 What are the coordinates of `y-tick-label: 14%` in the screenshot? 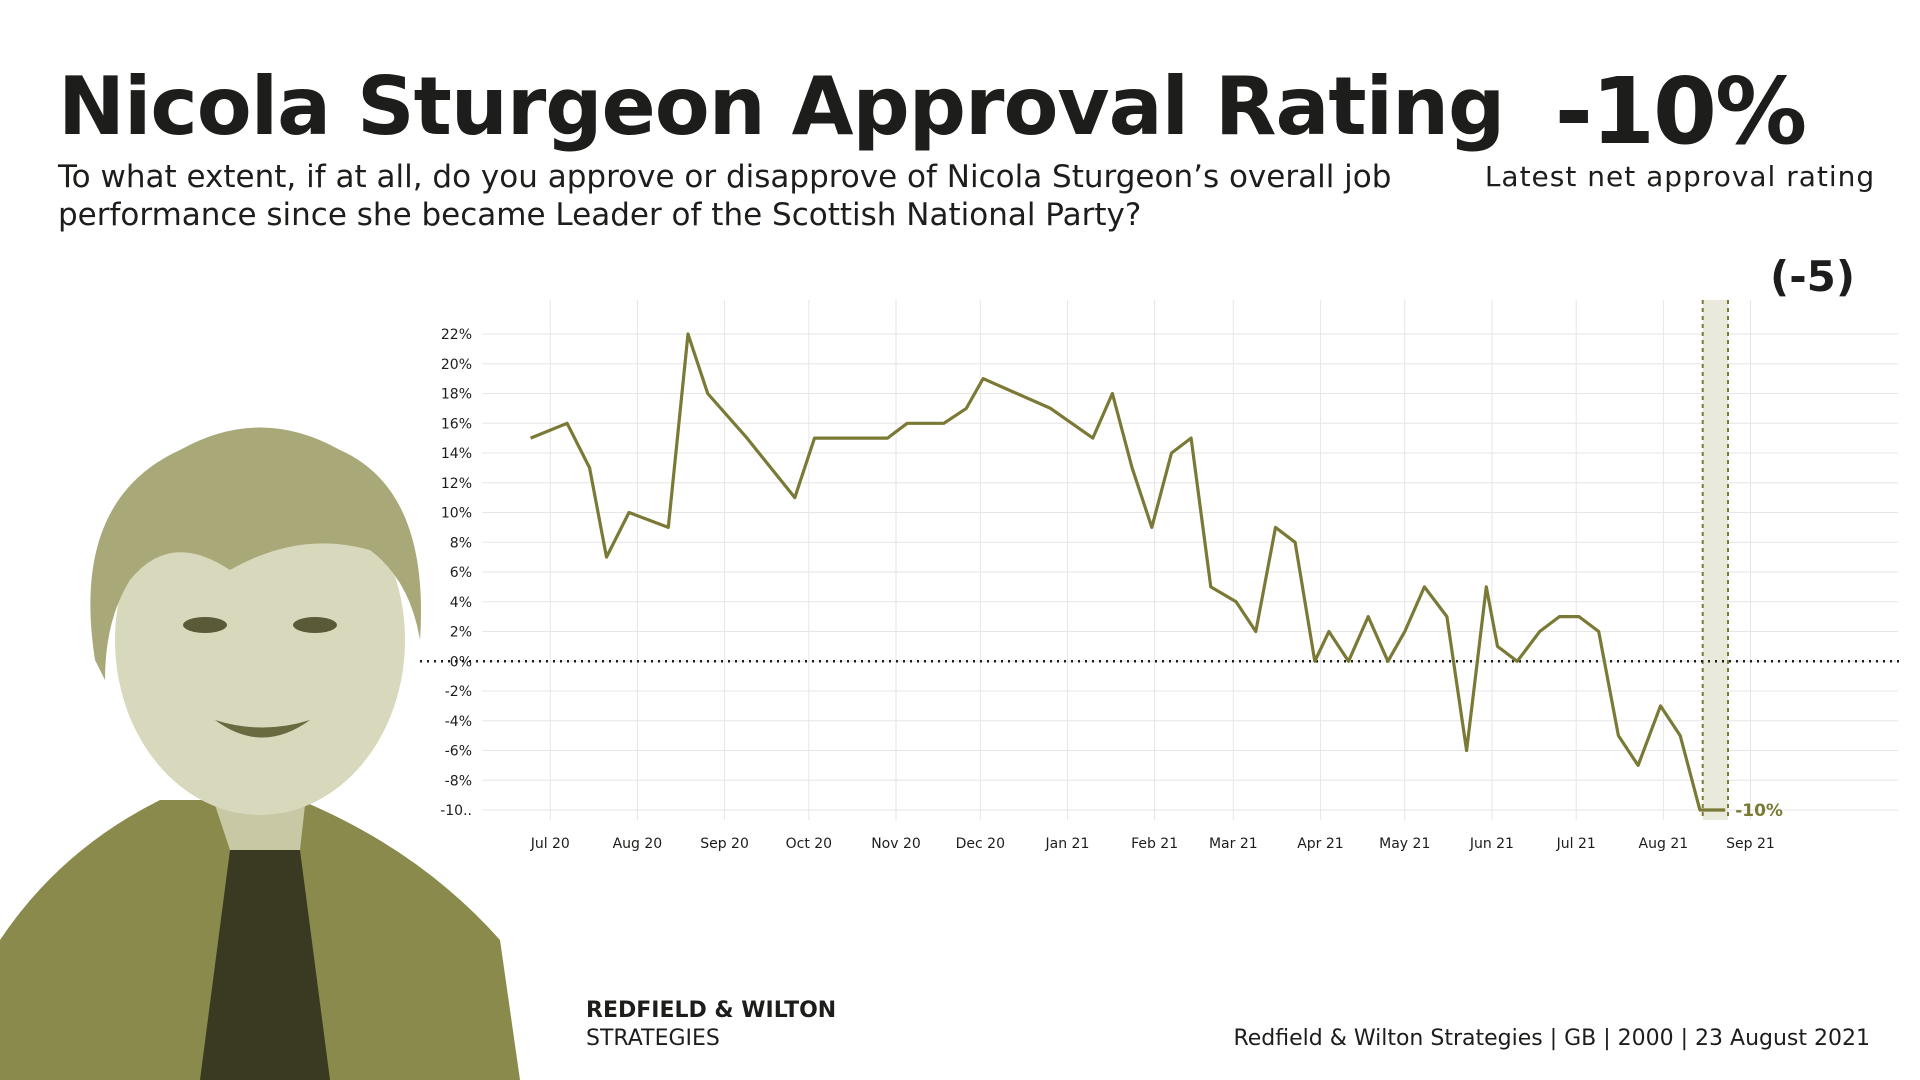 It's located at (456, 454).